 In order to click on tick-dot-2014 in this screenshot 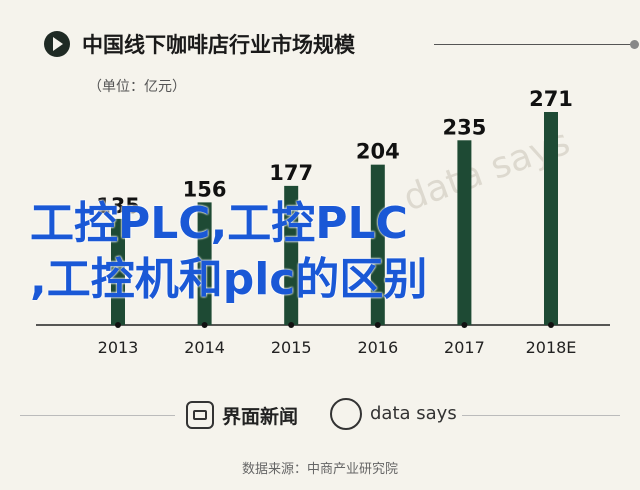, I will do `click(204, 325)`.